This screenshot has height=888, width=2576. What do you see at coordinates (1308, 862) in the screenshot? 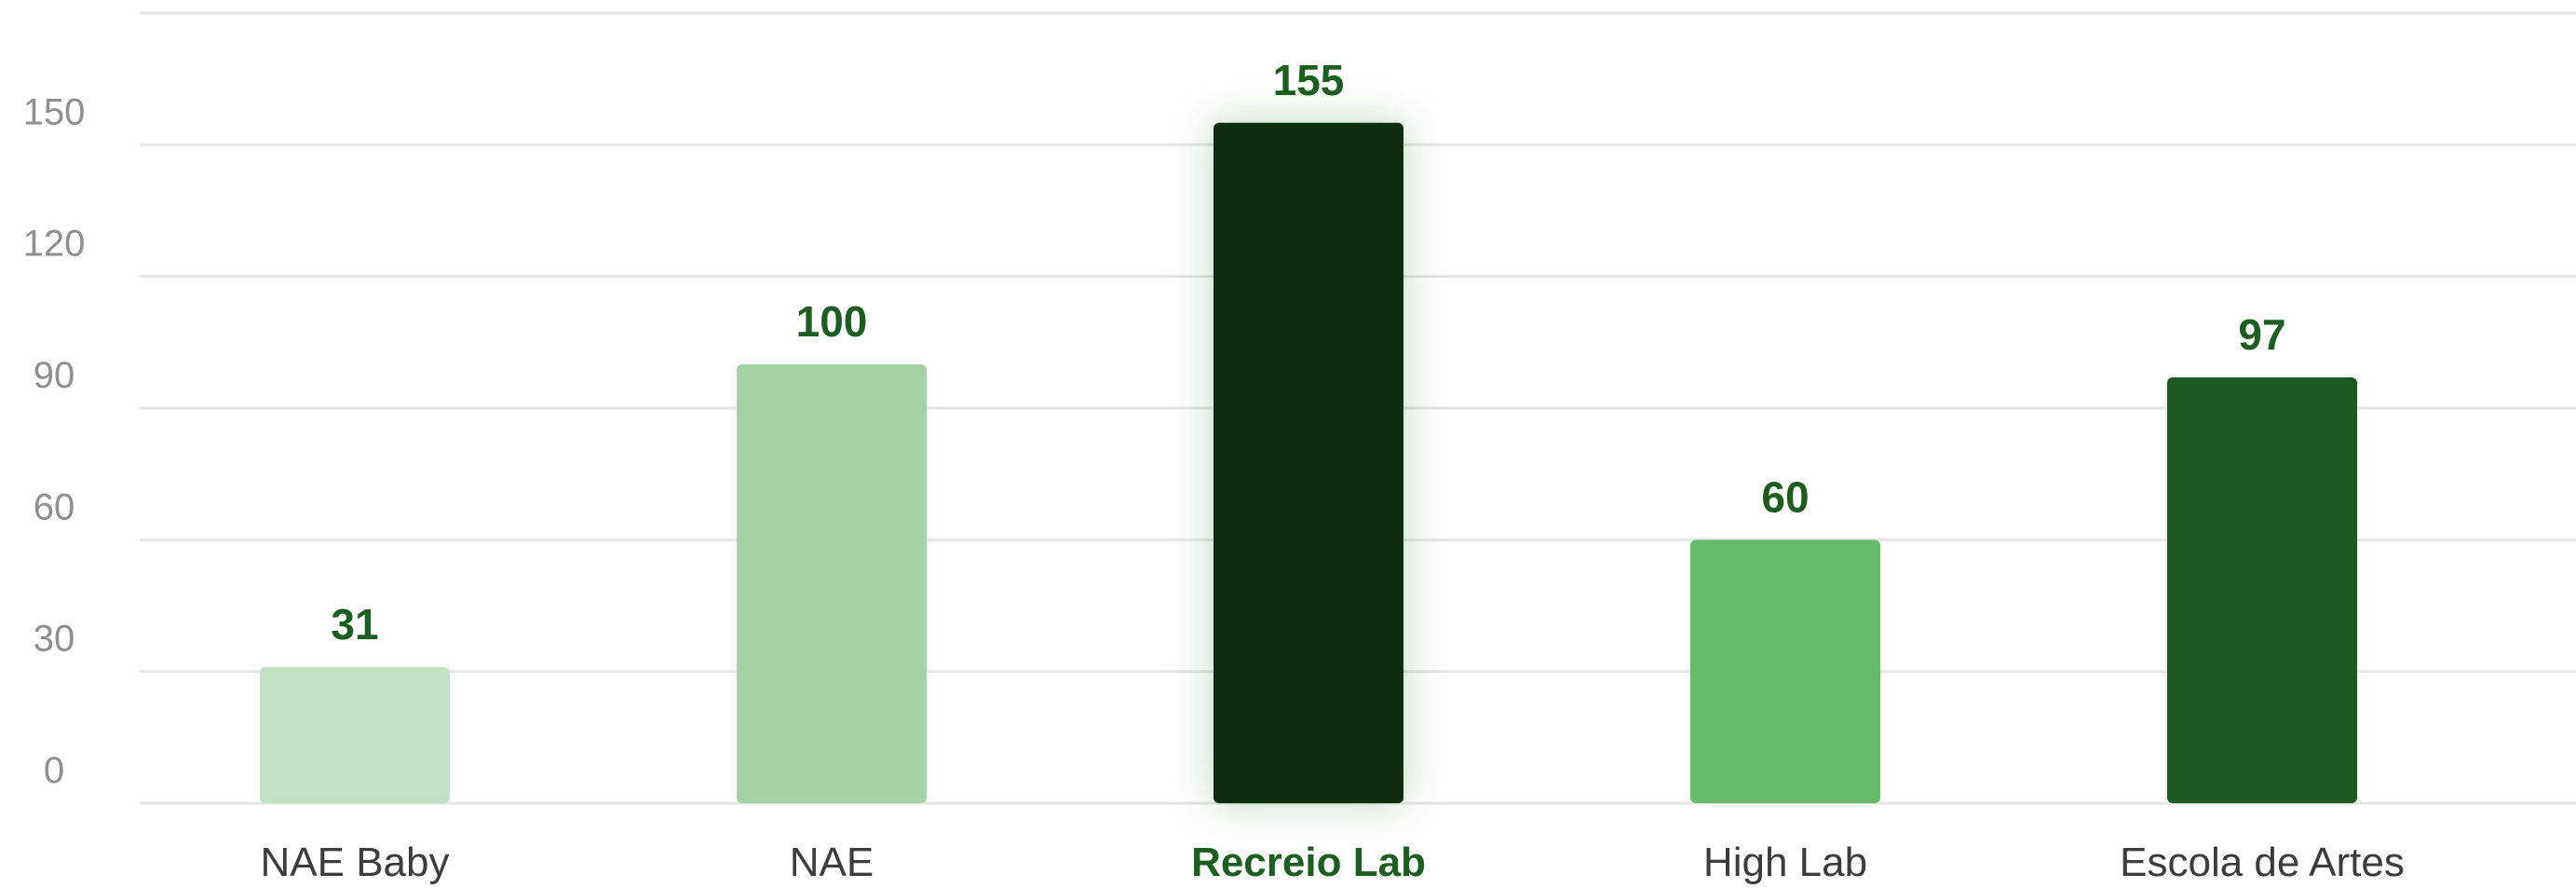
I see `x-tick-label: Recreio Lab` at bounding box center [1308, 862].